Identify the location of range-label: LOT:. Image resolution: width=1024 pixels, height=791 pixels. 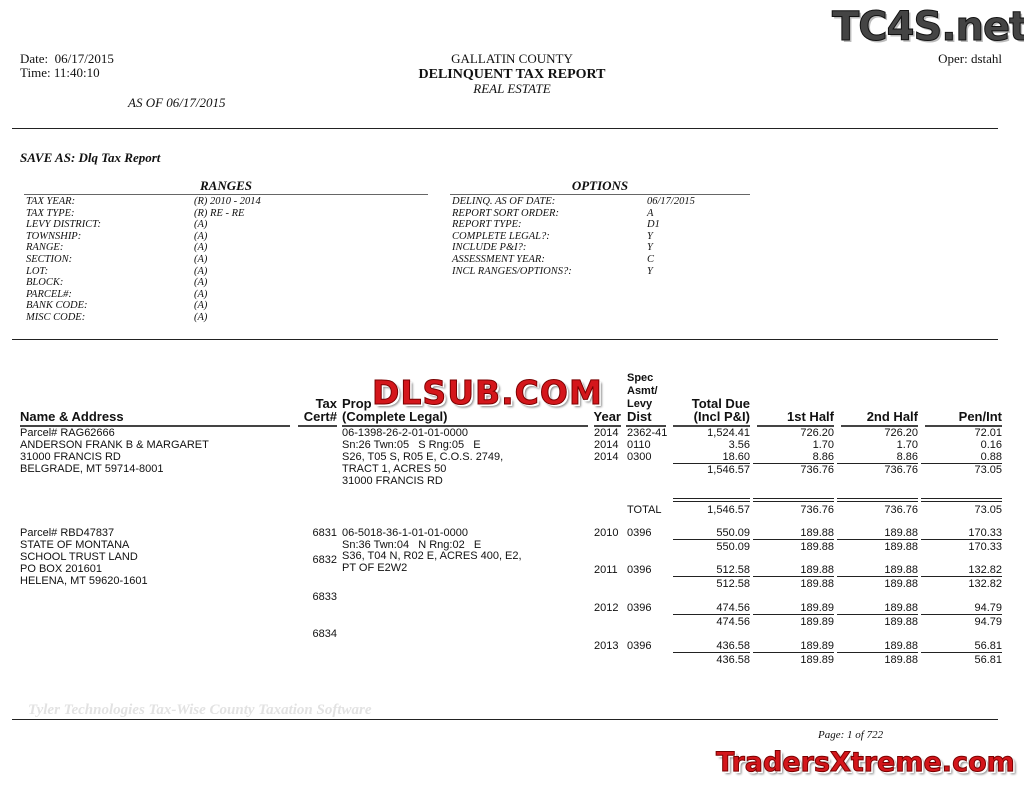
(37, 271).